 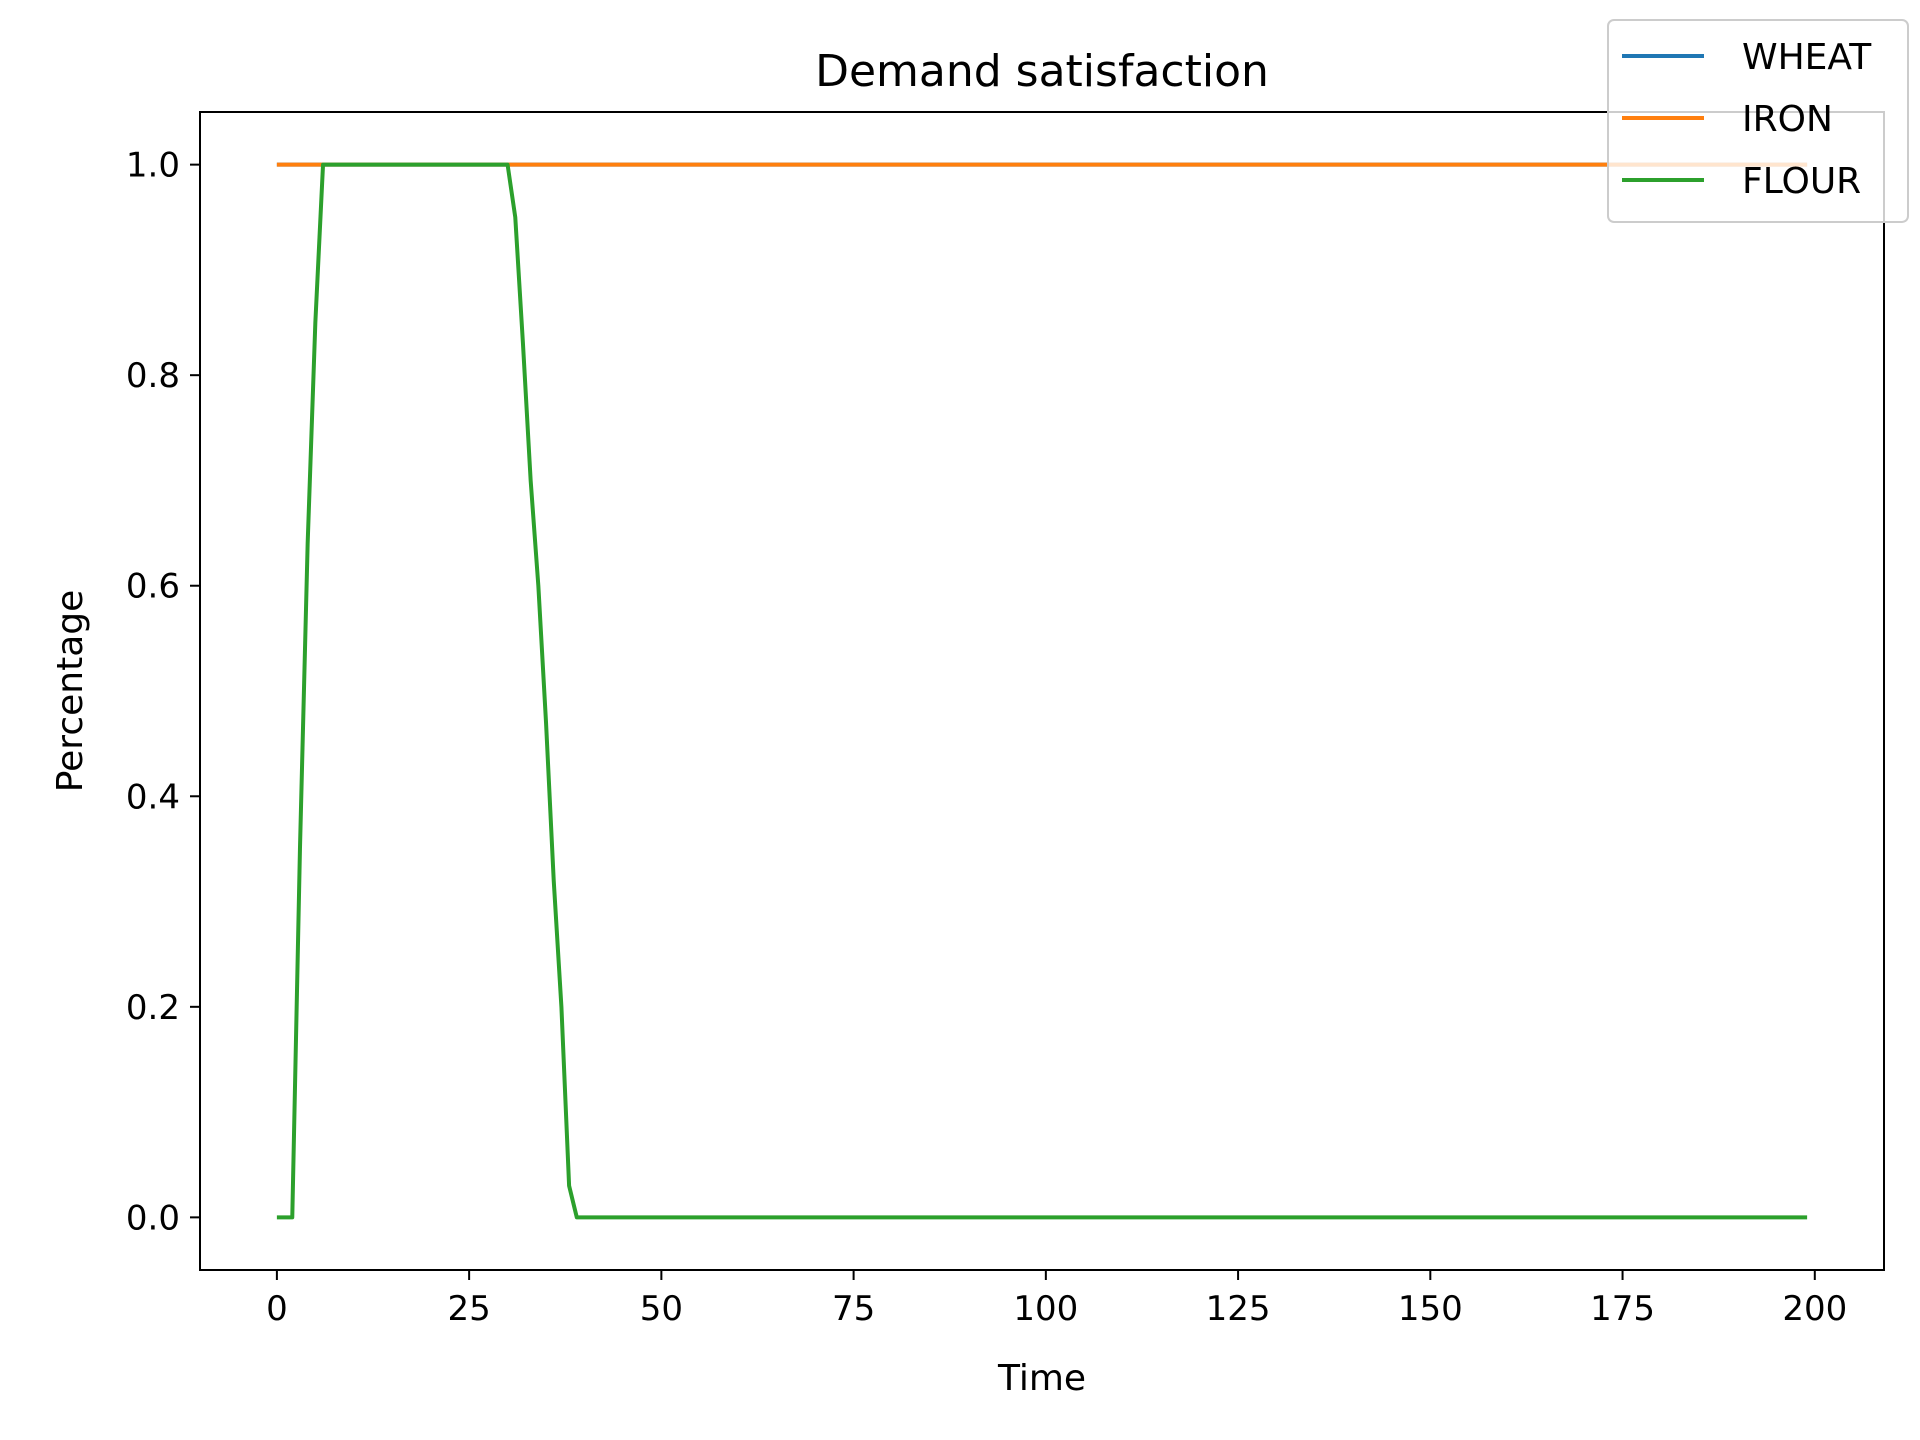 What do you see at coordinates (153, 587) in the screenshot?
I see `y-tick-label: 0.6` at bounding box center [153, 587].